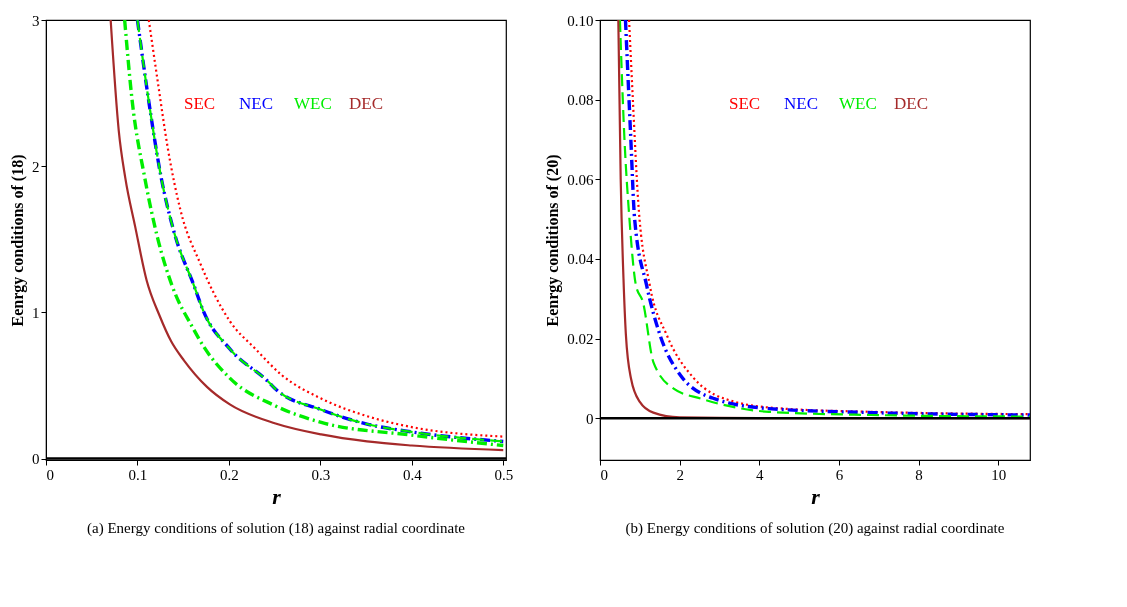 This screenshot has width=1127, height=607. What do you see at coordinates (36, 20) in the screenshot?
I see `y-tick-label: 3` at bounding box center [36, 20].